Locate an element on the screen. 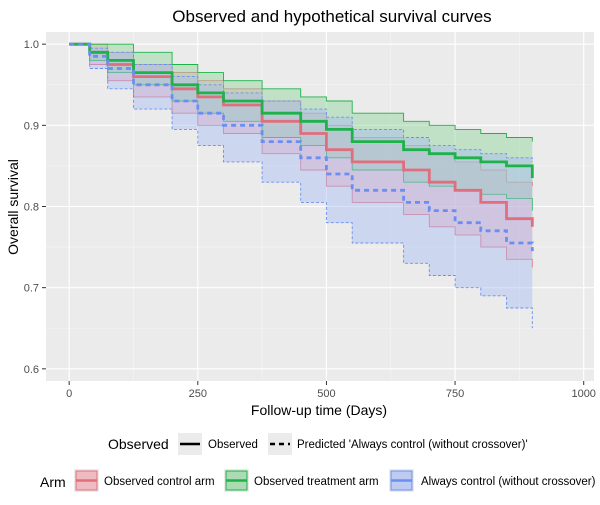  y-tick-label: 0.6 is located at coordinates (31, 370).